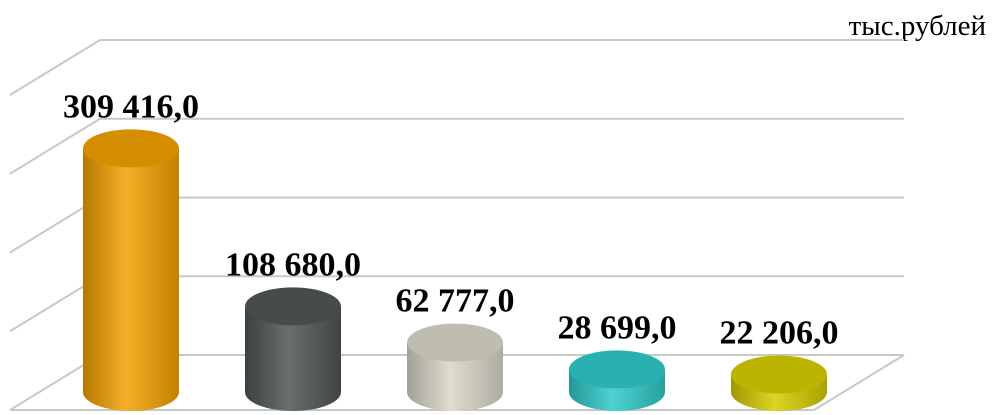 This screenshot has height=415, width=994. I want to click on value-label: 309 416,0, so click(131, 106).